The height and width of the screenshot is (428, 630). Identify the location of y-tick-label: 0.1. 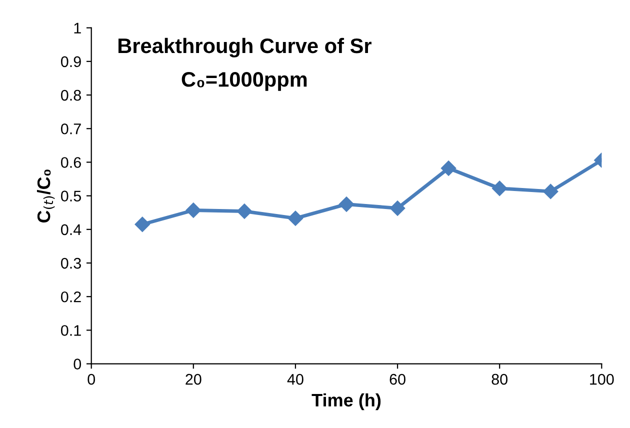
(70, 330).